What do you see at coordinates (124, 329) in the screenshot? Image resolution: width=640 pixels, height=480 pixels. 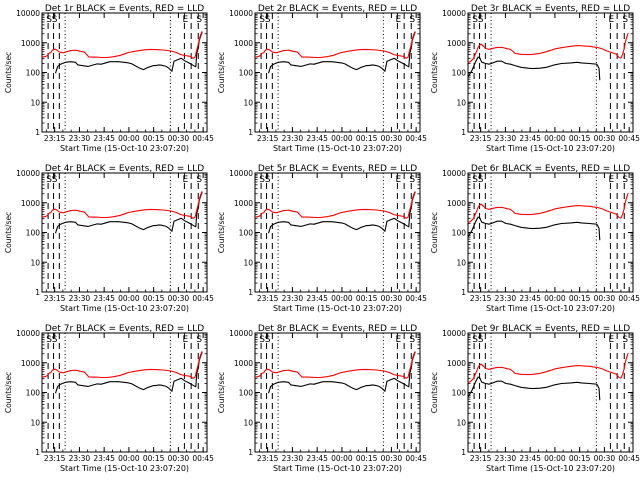 I see `panel-title: Det 7r BLACK = Events, RED = LLD` at bounding box center [124, 329].